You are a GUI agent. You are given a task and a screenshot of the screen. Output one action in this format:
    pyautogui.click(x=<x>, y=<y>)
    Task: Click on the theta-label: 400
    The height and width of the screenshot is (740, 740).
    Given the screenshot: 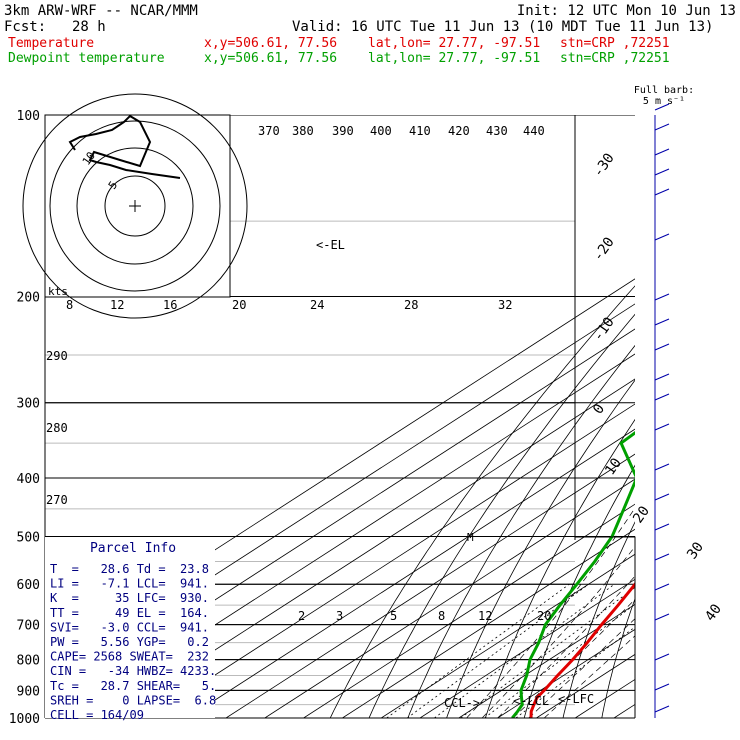 What is the action you would take?
    pyautogui.click(x=381, y=131)
    